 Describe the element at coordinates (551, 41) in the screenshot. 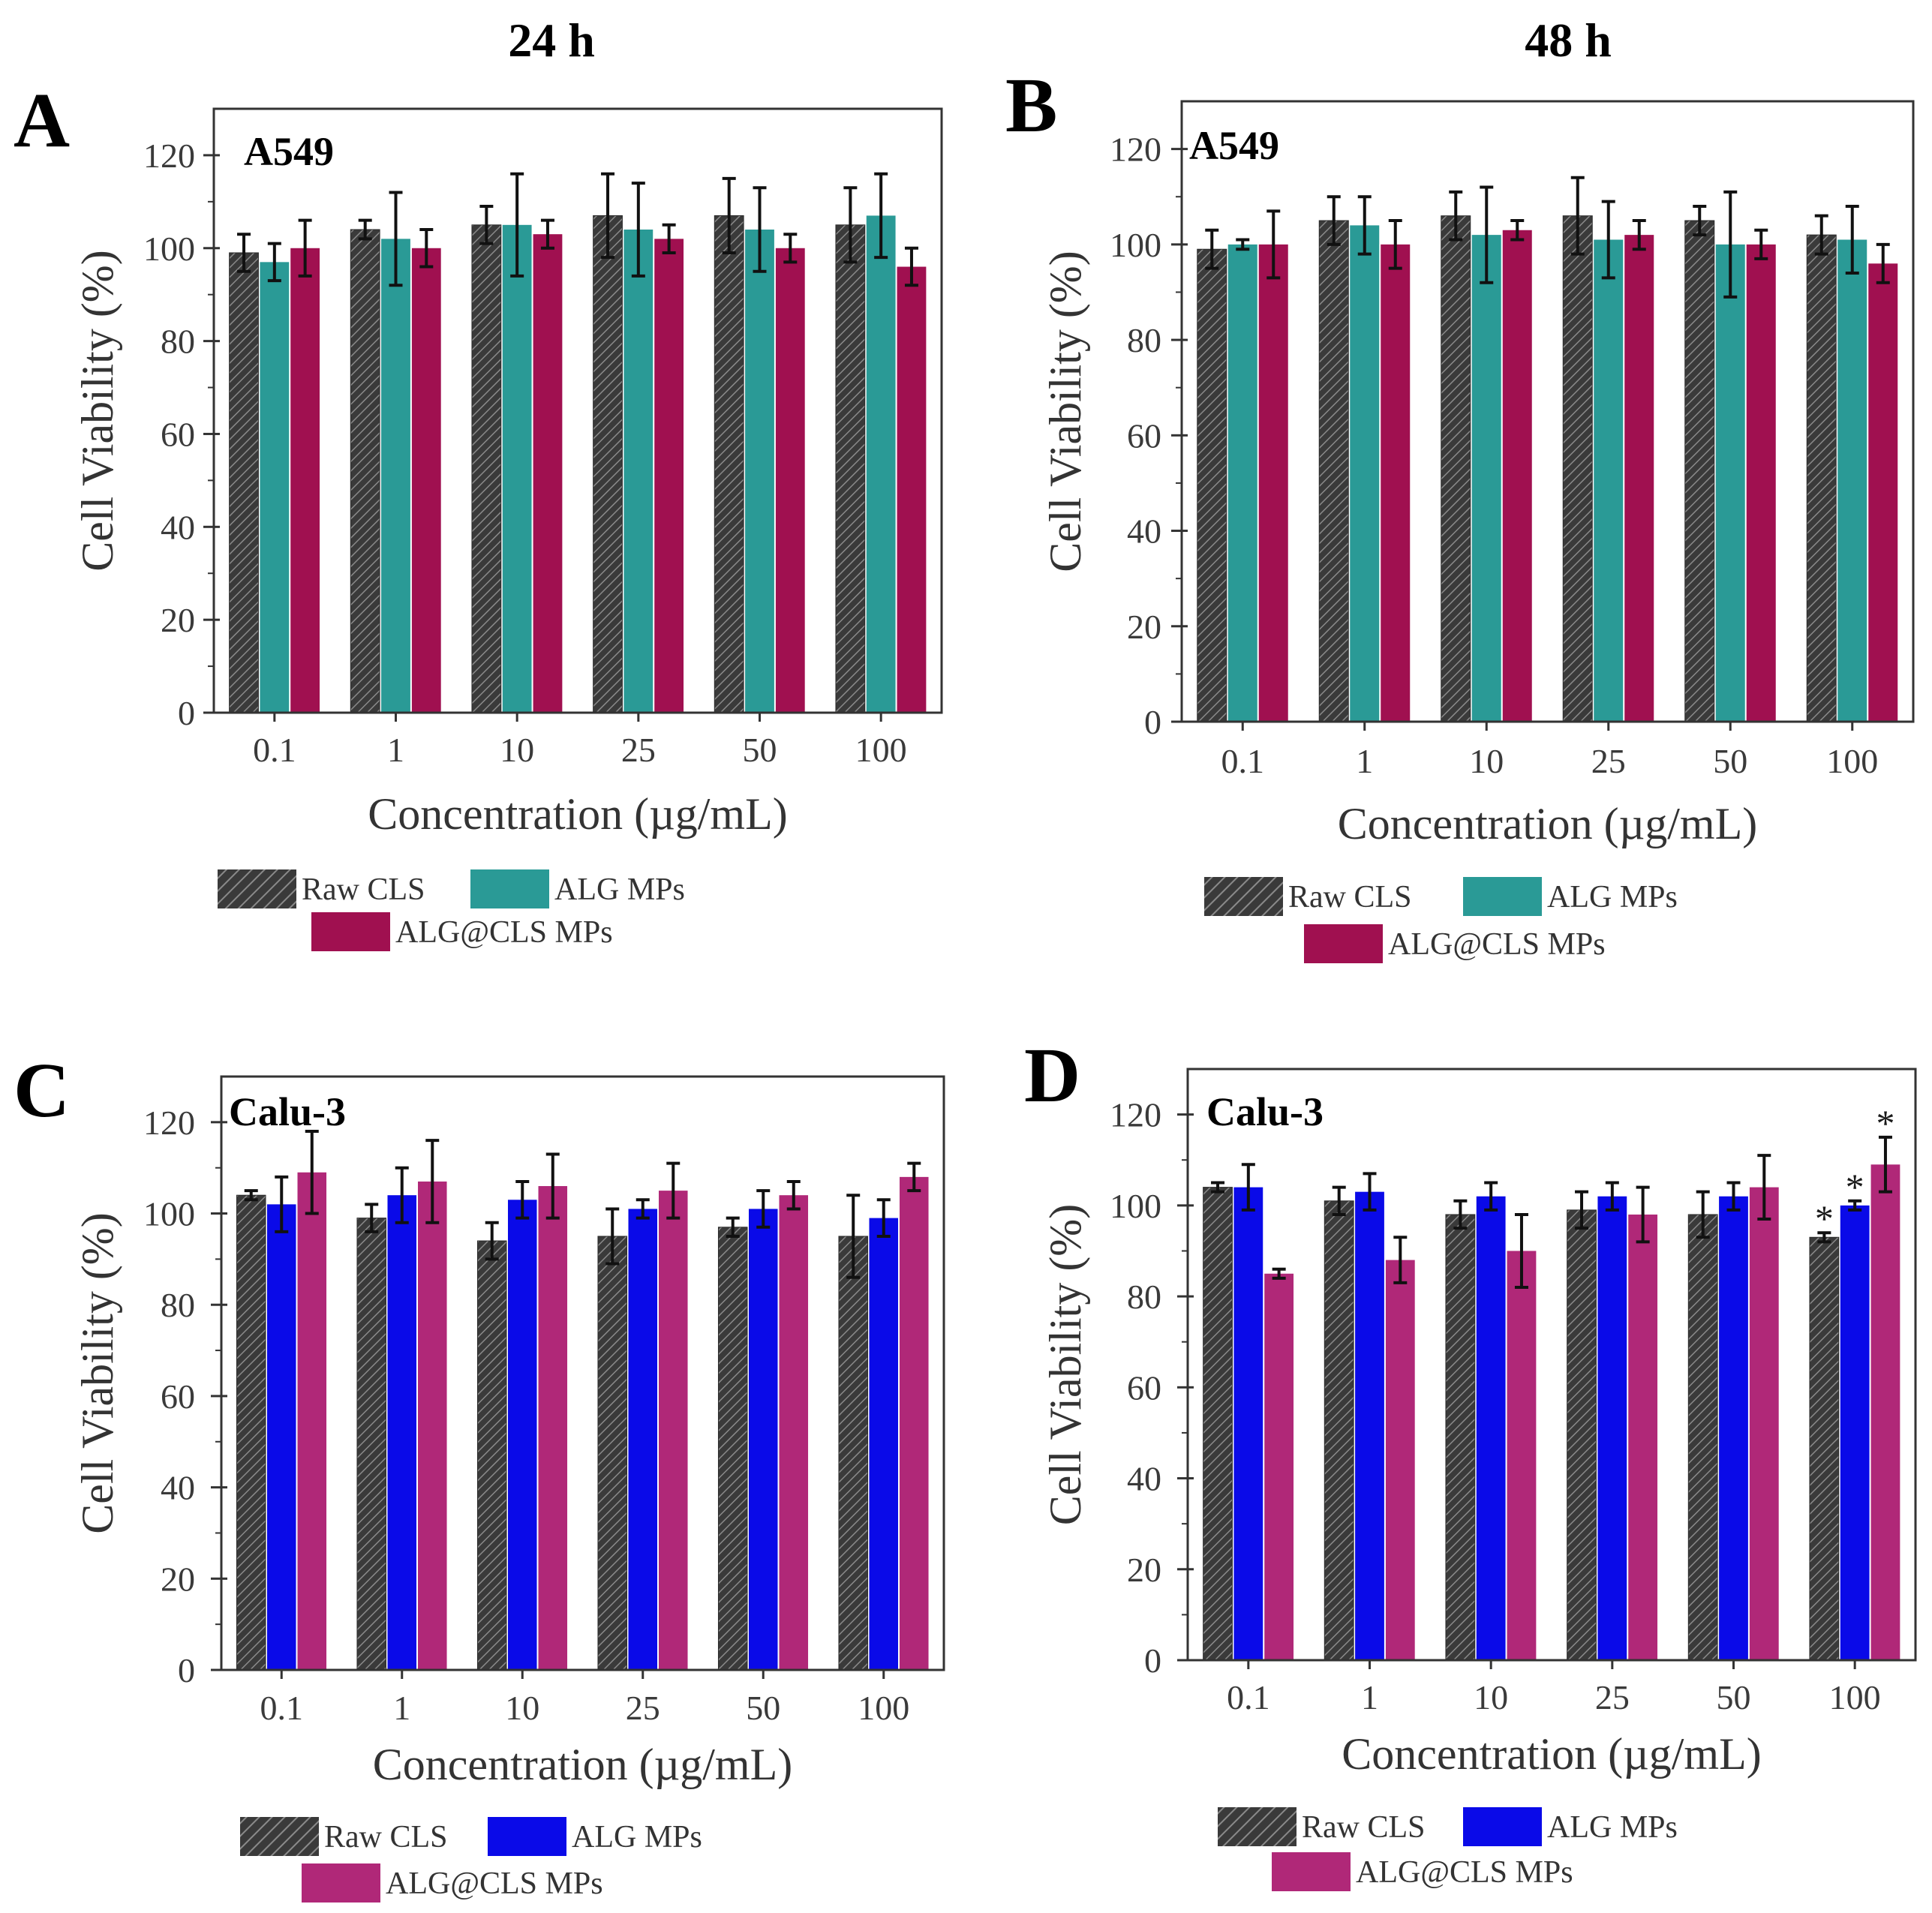

I see `time-label-24h: 24 h` at that location.